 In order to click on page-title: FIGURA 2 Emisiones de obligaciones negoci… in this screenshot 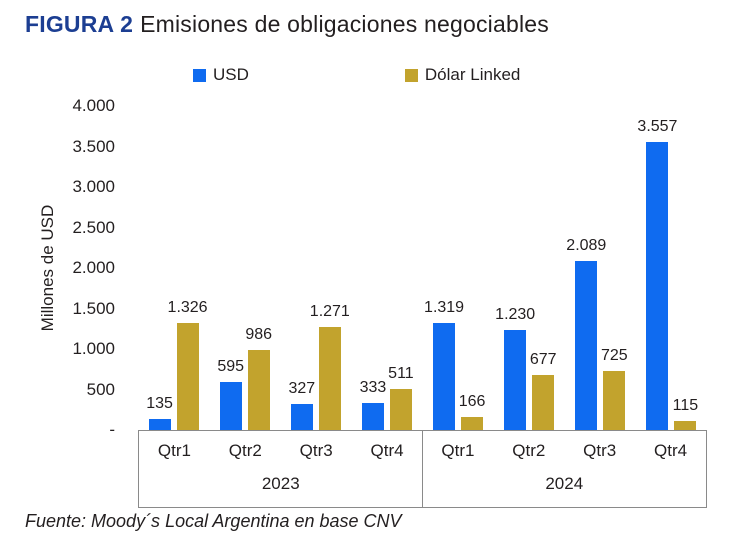, I will do `click(287, 24)`.